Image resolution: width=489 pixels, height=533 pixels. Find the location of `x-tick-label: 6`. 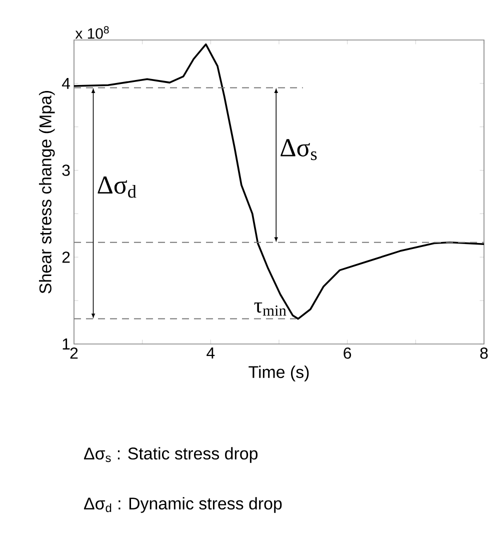

x-tick-label: 6 is located at coordinates (348, 353).